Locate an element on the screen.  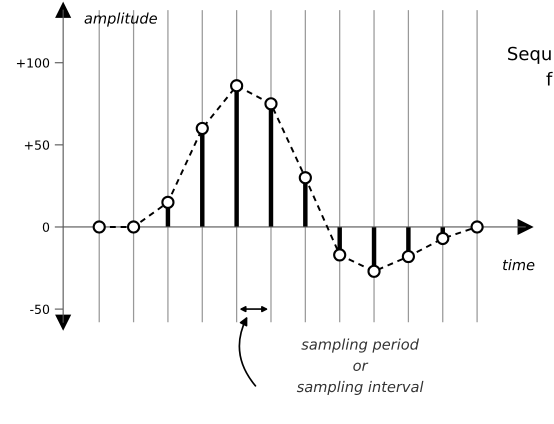
text: or is located at coordinates (360, 366).